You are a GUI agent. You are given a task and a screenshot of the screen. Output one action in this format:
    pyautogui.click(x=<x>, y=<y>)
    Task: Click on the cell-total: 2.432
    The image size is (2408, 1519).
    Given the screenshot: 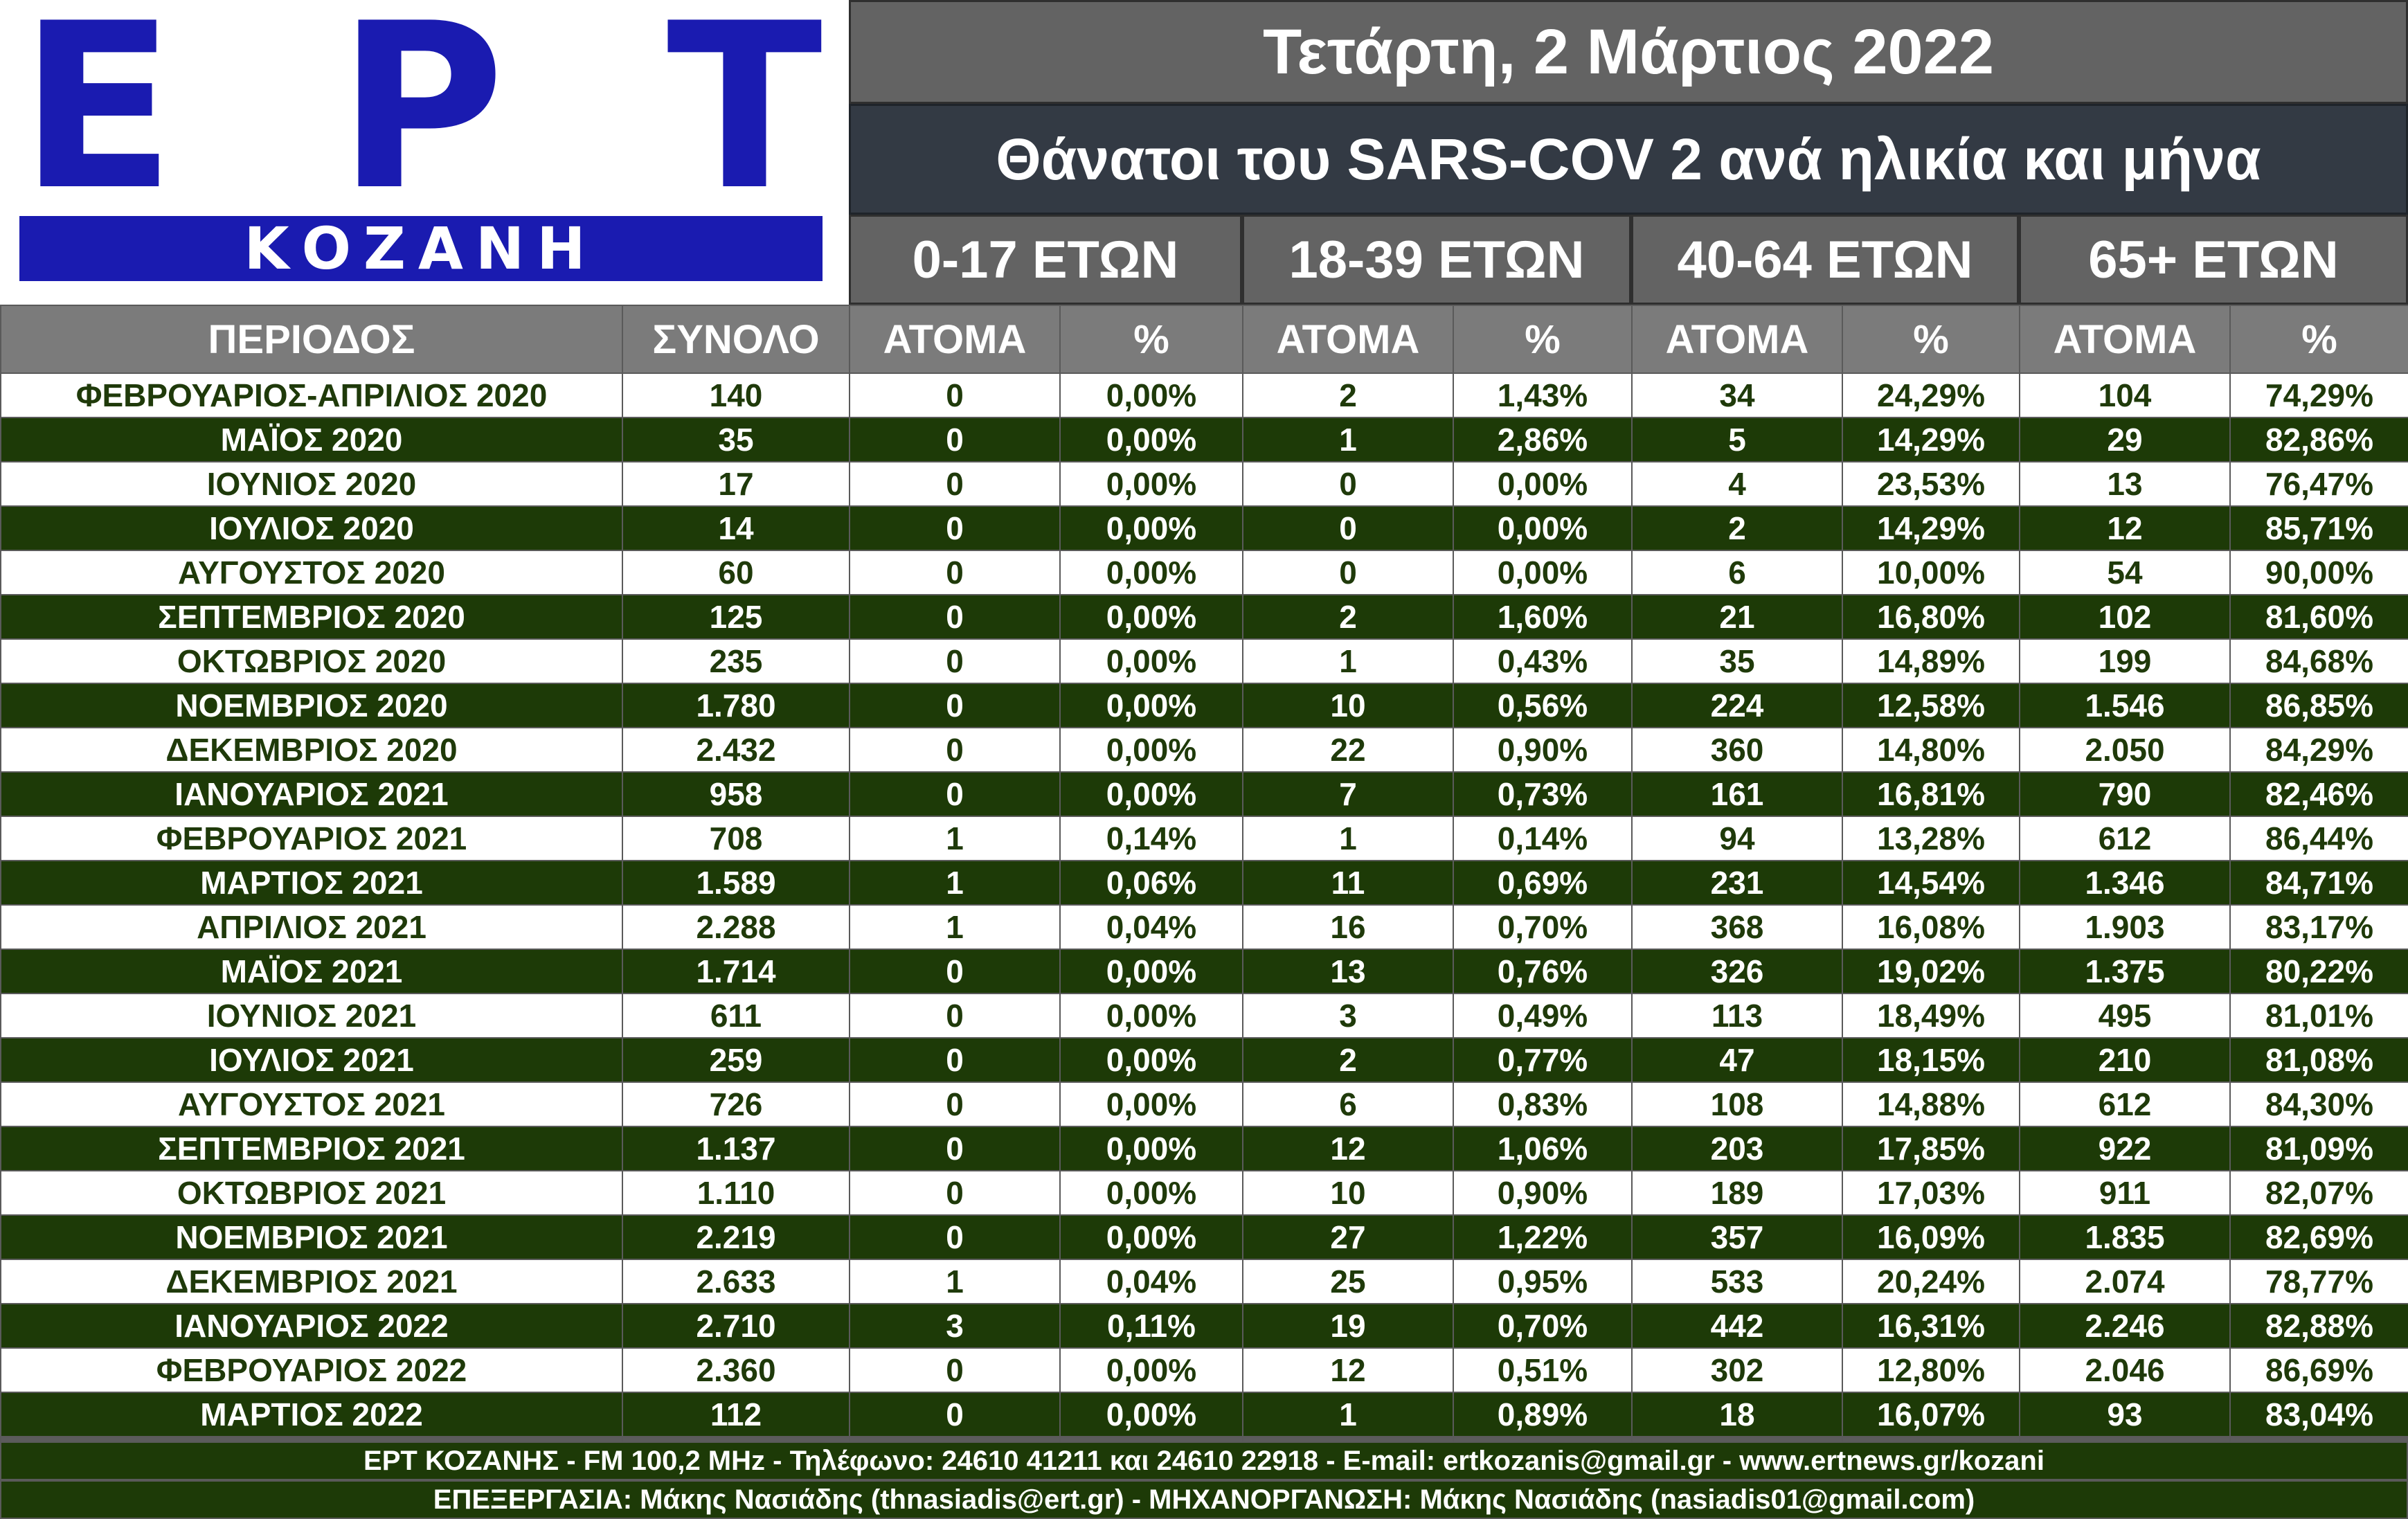 What is the action you would take?
    pyautogui.click(x=736, y=750)
    